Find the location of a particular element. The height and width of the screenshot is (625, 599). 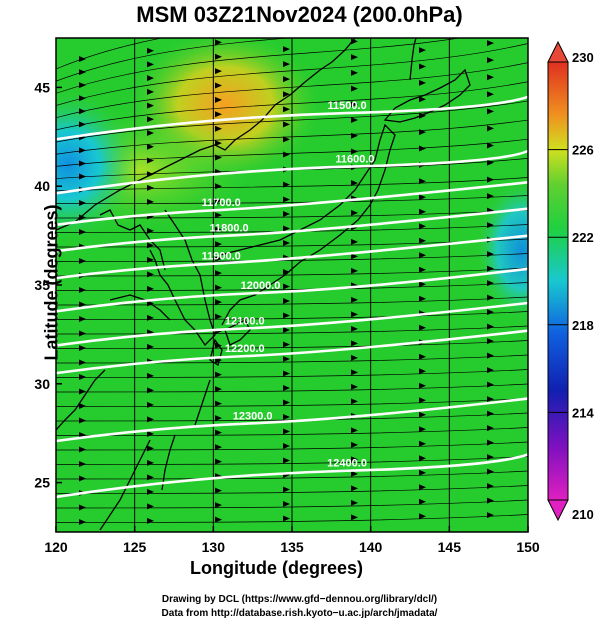

colorbar-tick-label: 210 is located at coordinates (583, 514).